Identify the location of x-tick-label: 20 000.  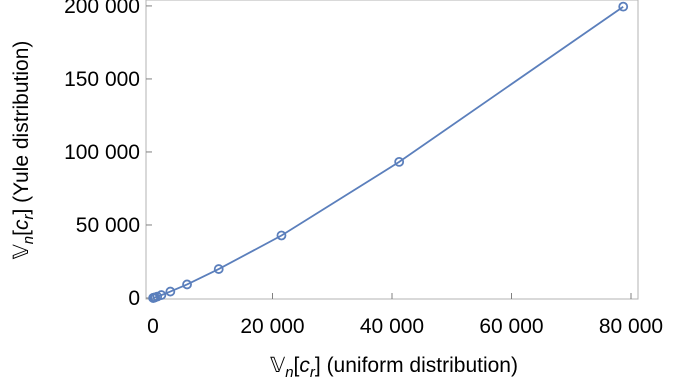
(272, 326).